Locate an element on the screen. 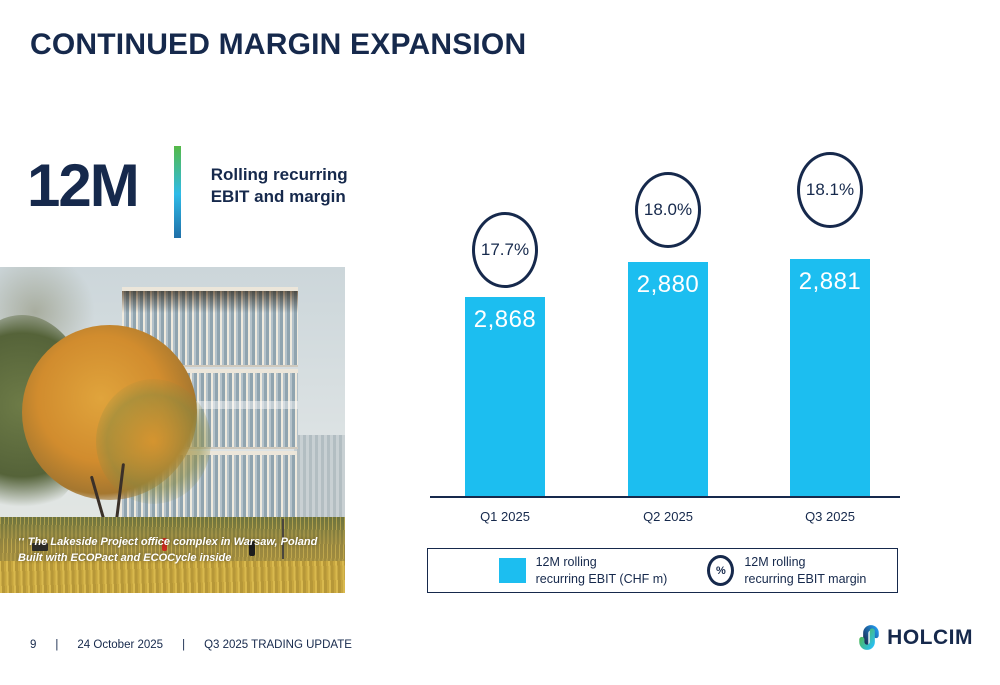 The width and height of the screenshot is (1000, 685). legend-margin-line2: recurring EBIT margin is located at coordinates (805, 578).